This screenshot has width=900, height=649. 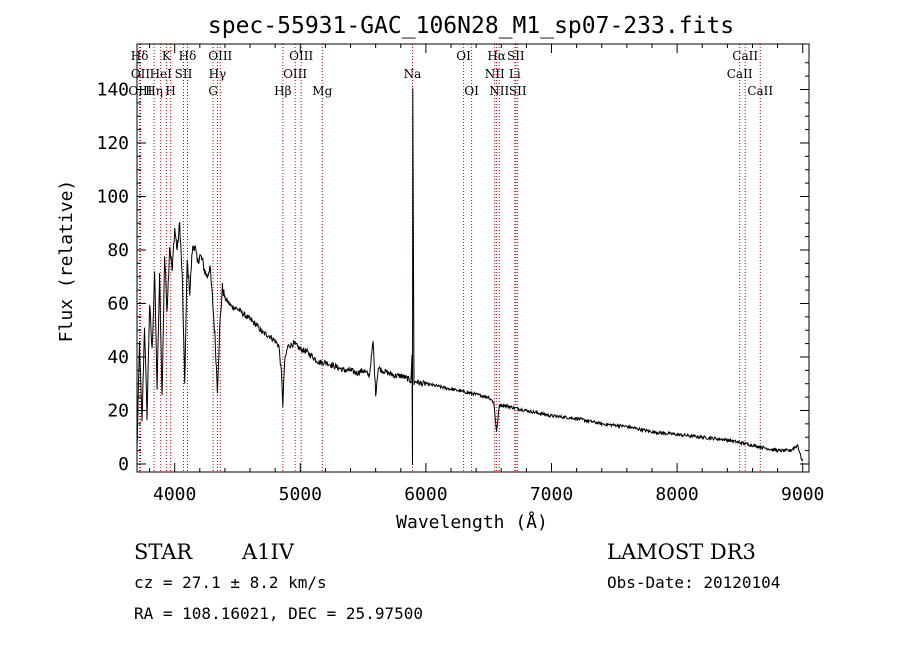 What do you see at coordinates (154, 91) in the screenshot?
I see `spectral-line-label: Hη` at bounding box center [154, 91].